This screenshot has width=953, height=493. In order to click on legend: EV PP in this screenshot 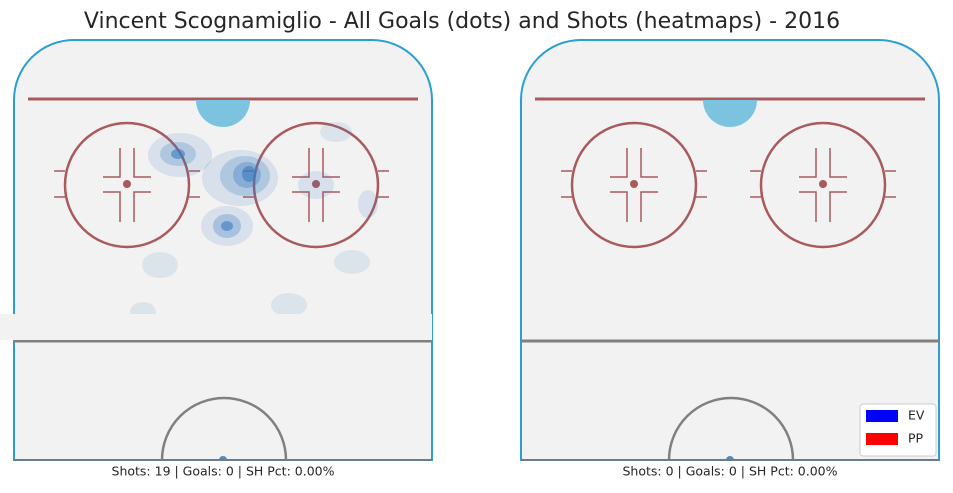, I will do `click(898, 430)`.